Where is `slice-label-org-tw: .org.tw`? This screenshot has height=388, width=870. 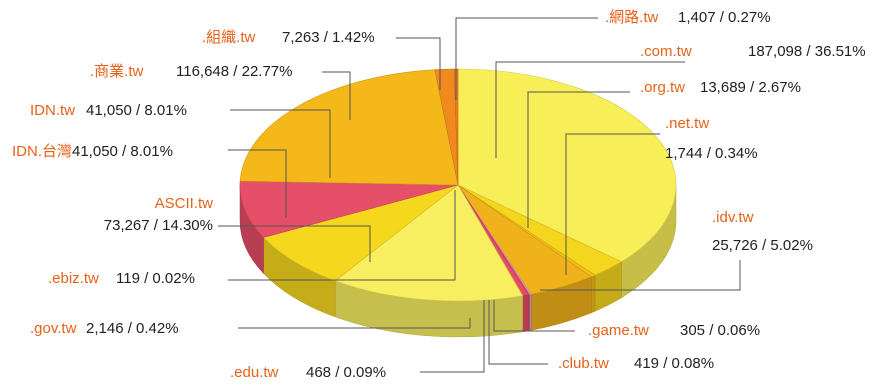
slice-label-org-tw: .org.tw is located at coordinates (662, 87).